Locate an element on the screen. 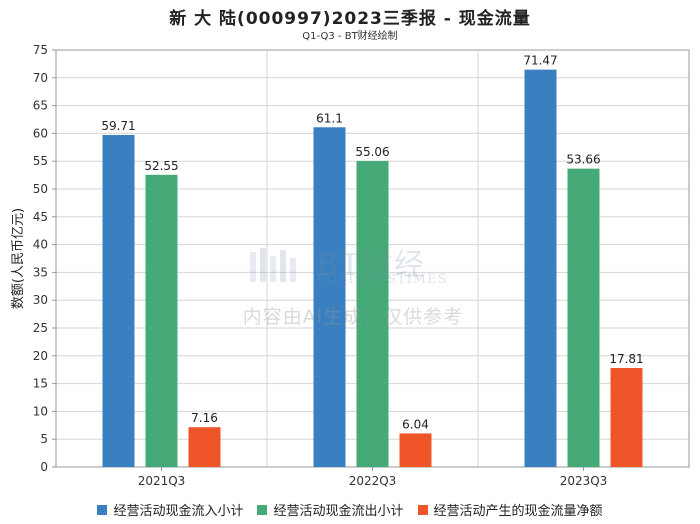  x-tick-label: 2022Q3 is located at coordinates (373, 481).